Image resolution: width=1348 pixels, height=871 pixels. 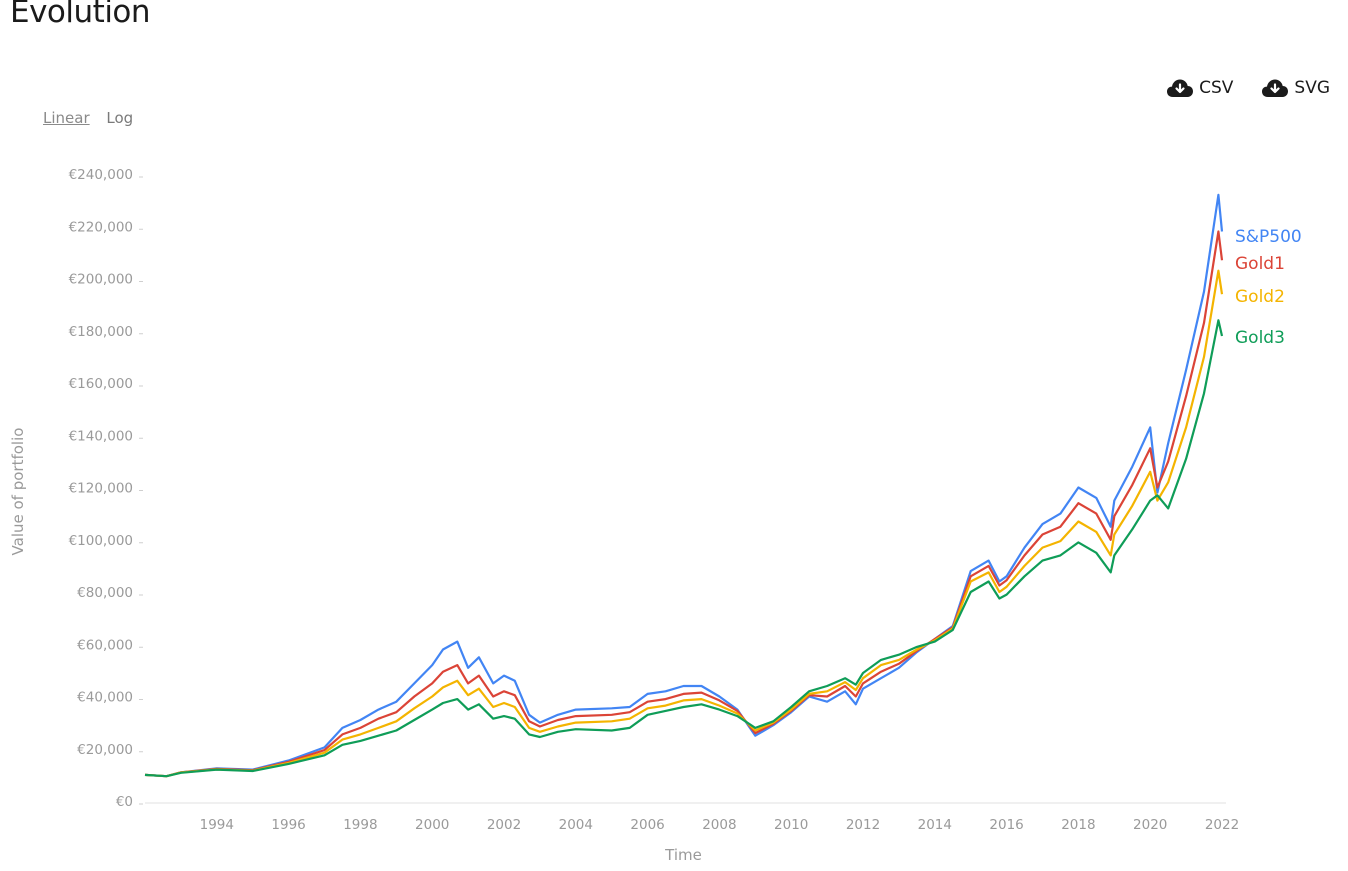 What do you see at coordinates (791, 825) in the screenshot?
I see `x-tick-label: 2010` at bounding box center [791, 825].